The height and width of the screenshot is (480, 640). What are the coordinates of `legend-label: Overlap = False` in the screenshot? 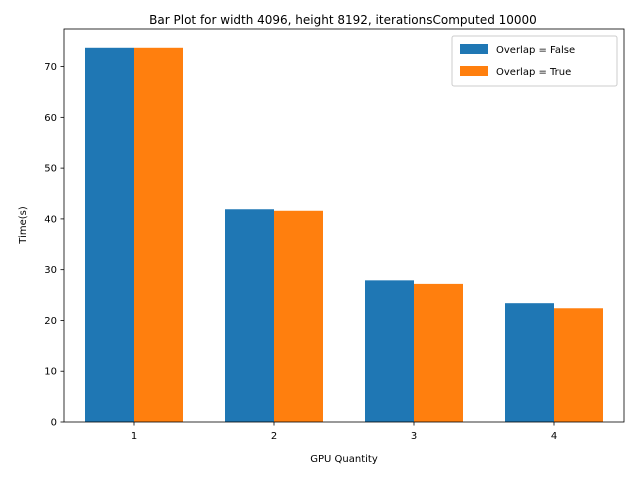 It's located at (535, 50).